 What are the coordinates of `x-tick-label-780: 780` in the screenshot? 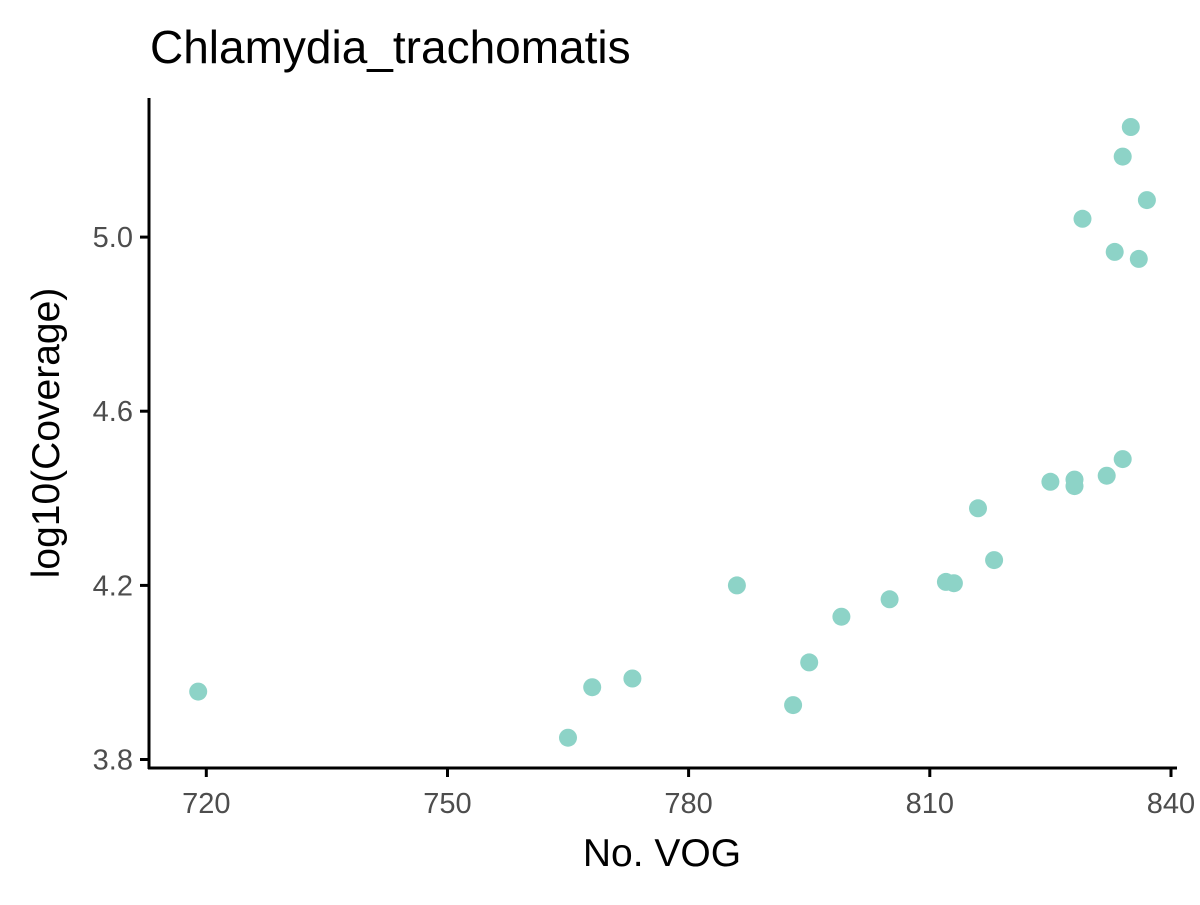 It's located at (688, 804).